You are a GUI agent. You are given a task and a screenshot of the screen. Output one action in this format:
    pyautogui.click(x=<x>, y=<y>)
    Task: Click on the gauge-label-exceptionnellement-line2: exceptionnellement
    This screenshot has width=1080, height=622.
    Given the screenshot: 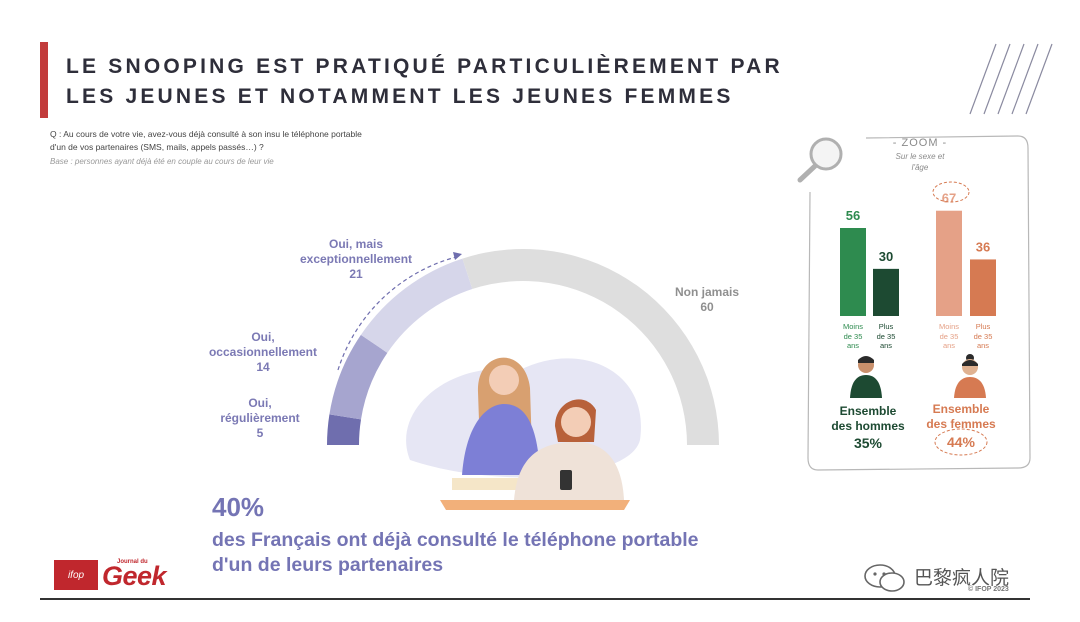 What is the action you would take?
    pyautogui.click(x=356, y=259)
    